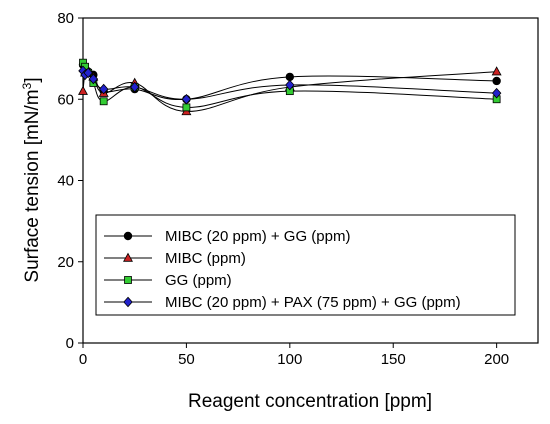 The height and width of the screenshot is (424, 550). I want to click on y-tick-label: 0, so click(70, 343).